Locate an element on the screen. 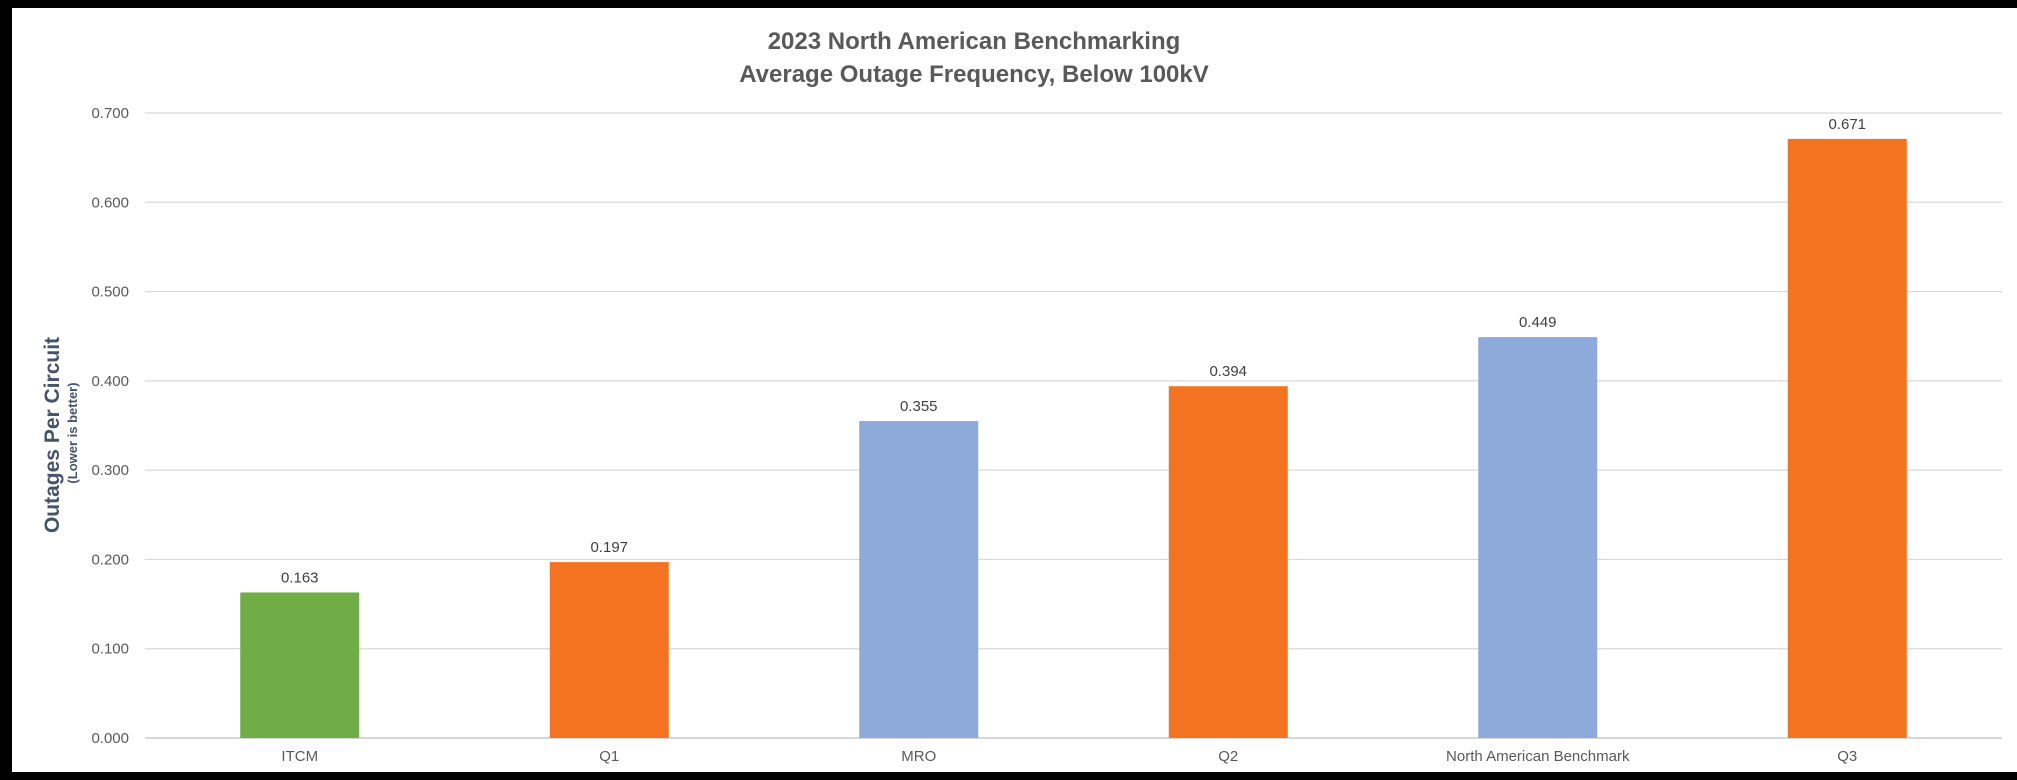 The height and width of the screenshot is (780, 2017). data-label: 0.355 is located at coordinates (919, 406).